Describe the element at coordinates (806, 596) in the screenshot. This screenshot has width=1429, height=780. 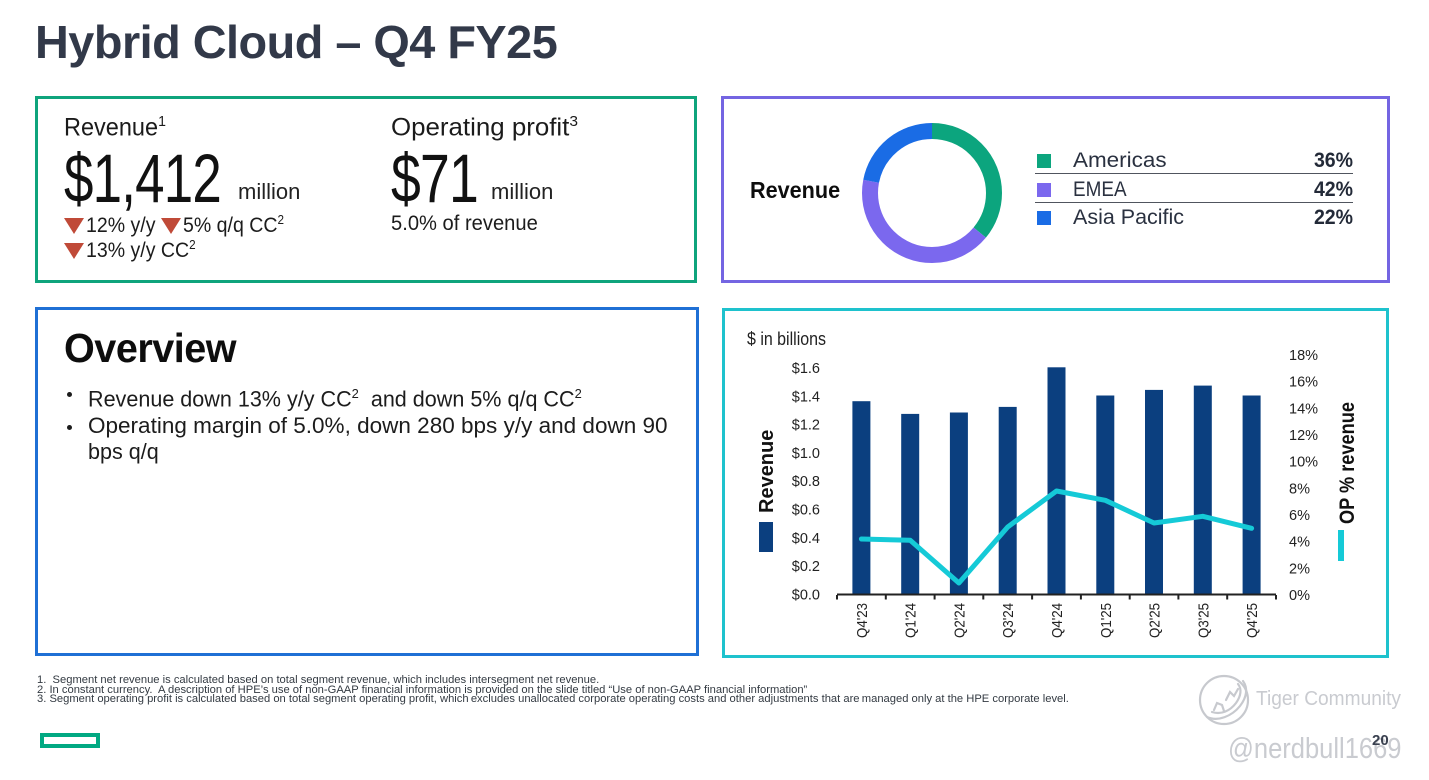
I see `svg-text: $0.0` at that location.